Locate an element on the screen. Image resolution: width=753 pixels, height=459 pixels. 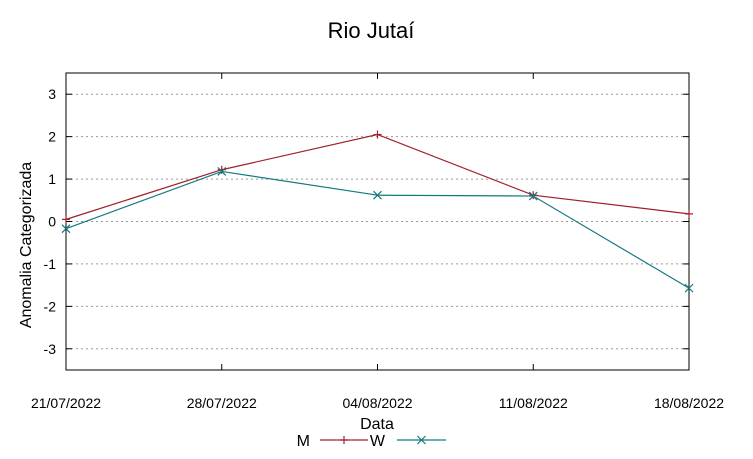
chart-title: Rio Jutaí is located at coordinates (371, 30).